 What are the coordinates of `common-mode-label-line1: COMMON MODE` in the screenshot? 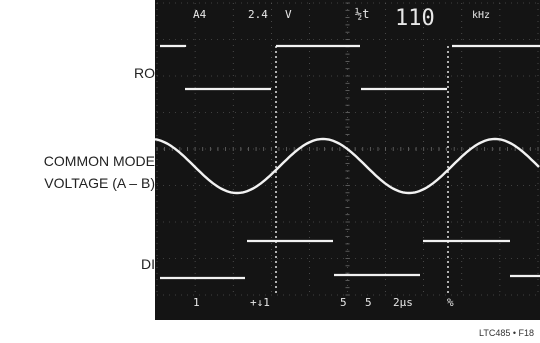 It's located at (99, 161).